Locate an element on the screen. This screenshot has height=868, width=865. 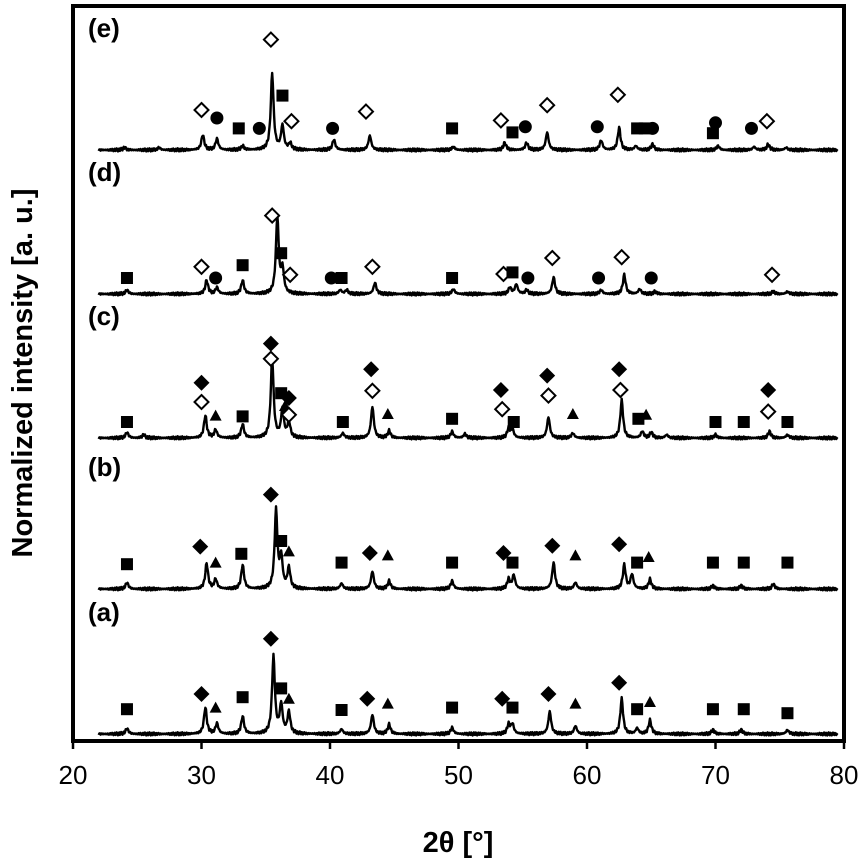
x-tick-label: 80 is located at coordinates (844, 775).